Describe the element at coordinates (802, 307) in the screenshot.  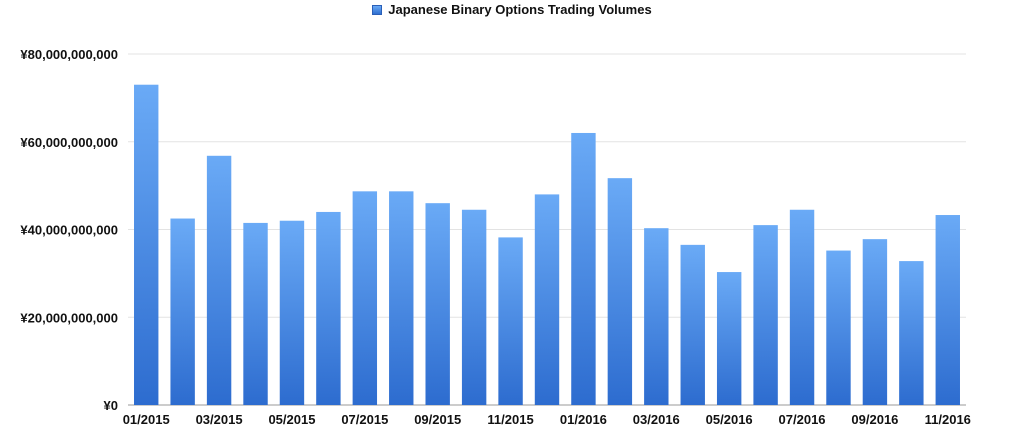
I see `bar-07-2016` at that location.